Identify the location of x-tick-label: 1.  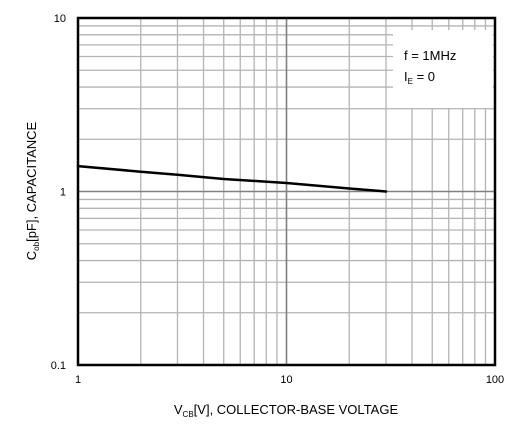
(78, 380).